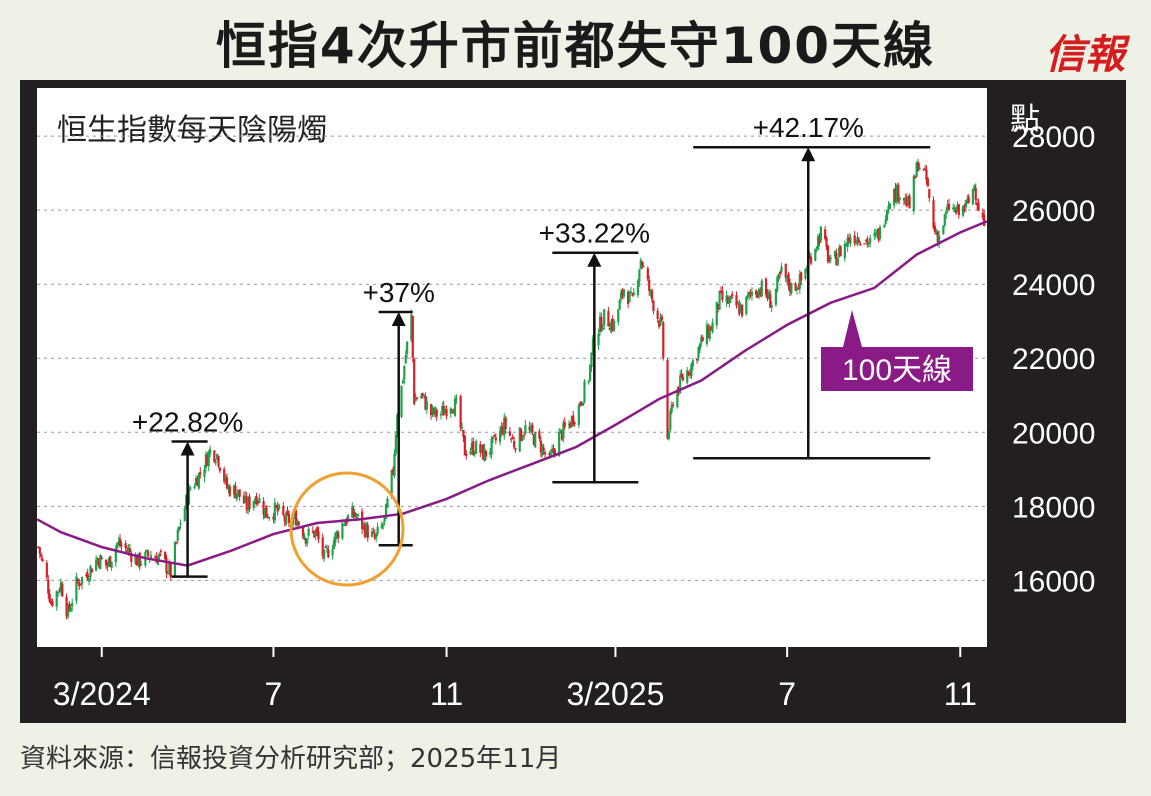 The height and width of the screenshot is (796, 1151). Describe the element at coordinates (897, 370) in the screenshot. I see `ma-label: 100天線` at that location.